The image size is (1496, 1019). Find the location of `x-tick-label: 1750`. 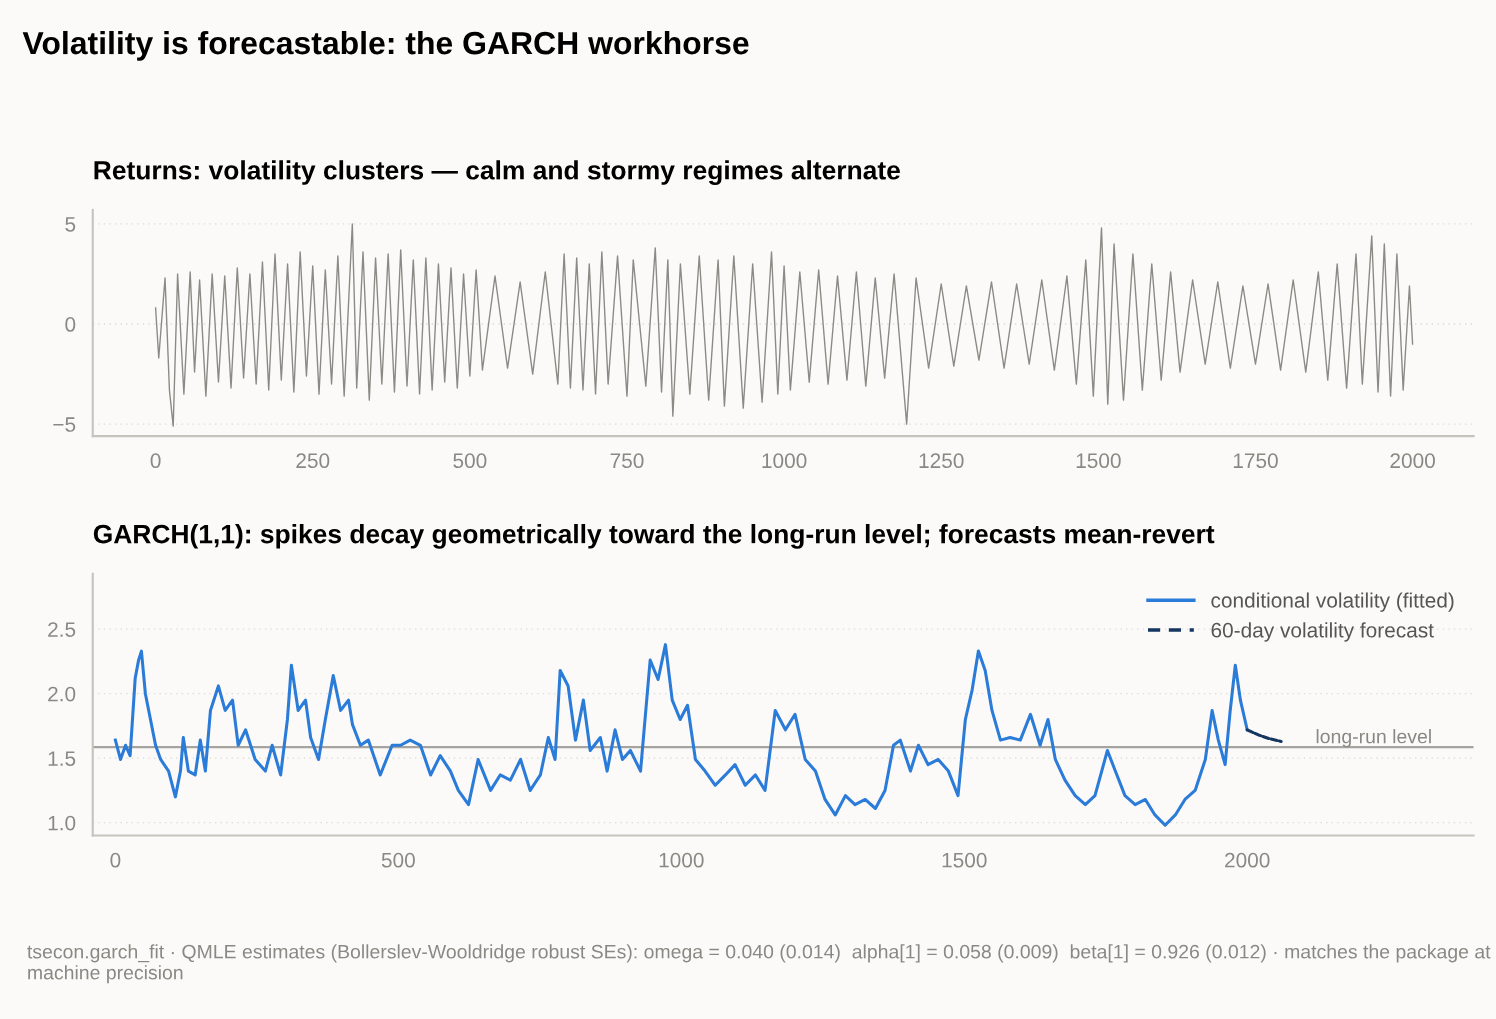

x-tick-label: 1750 is located at coordinates (1255, 461).